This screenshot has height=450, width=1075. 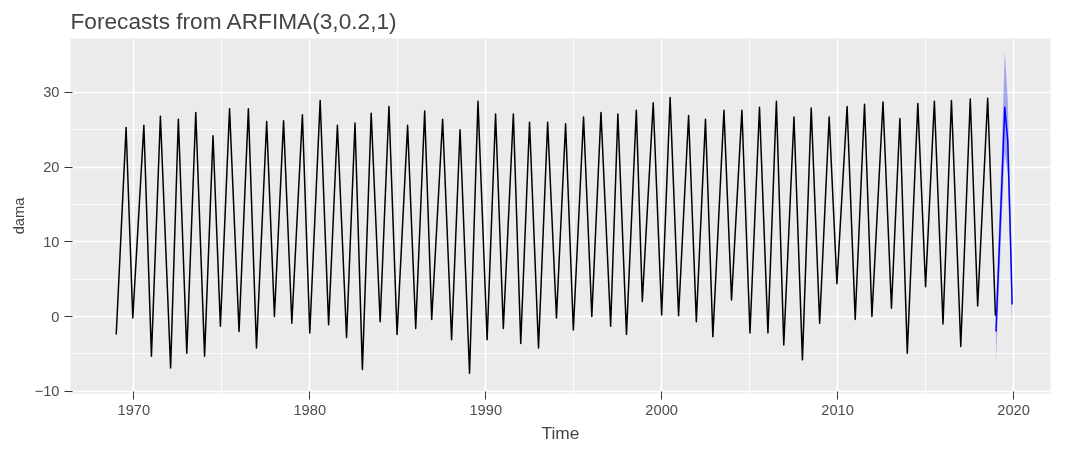 What do you see at coordinates (837, 409) in the screenshot?
I see `x-tick-label: 2010` at bounding box center [837, 409].